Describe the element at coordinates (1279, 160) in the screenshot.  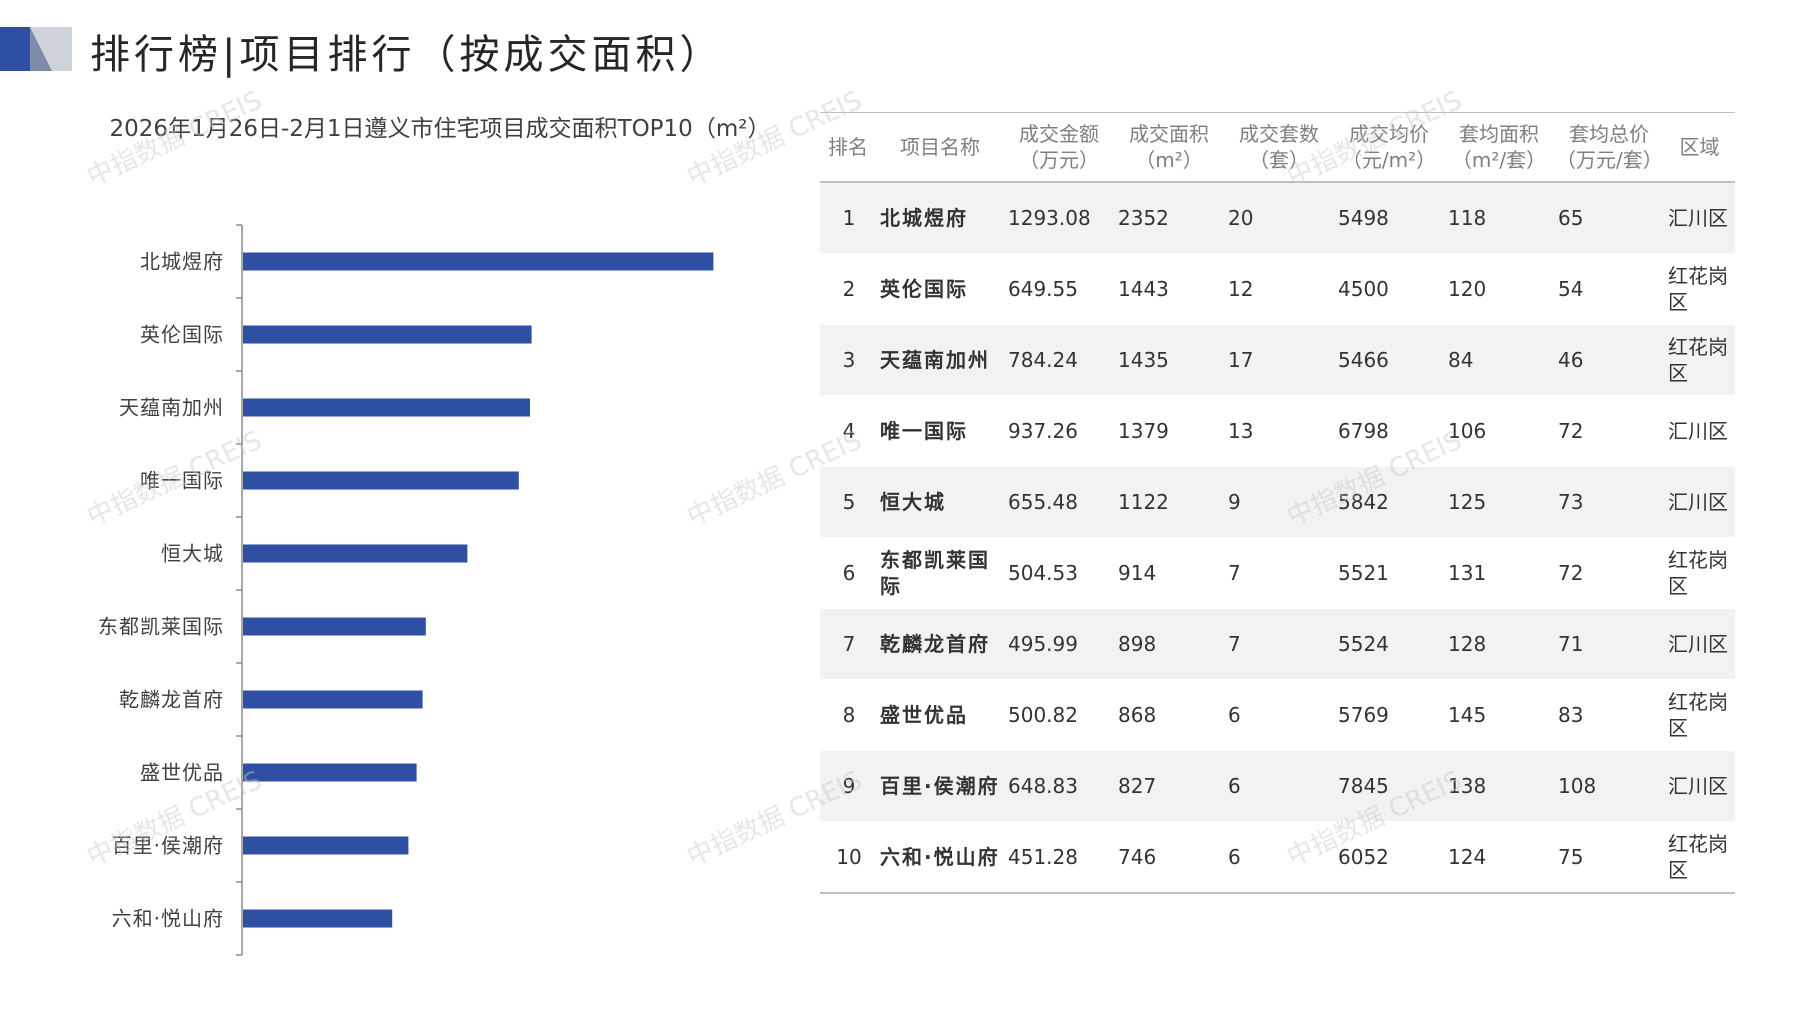
I see `column-header-line: （套）` at that location.